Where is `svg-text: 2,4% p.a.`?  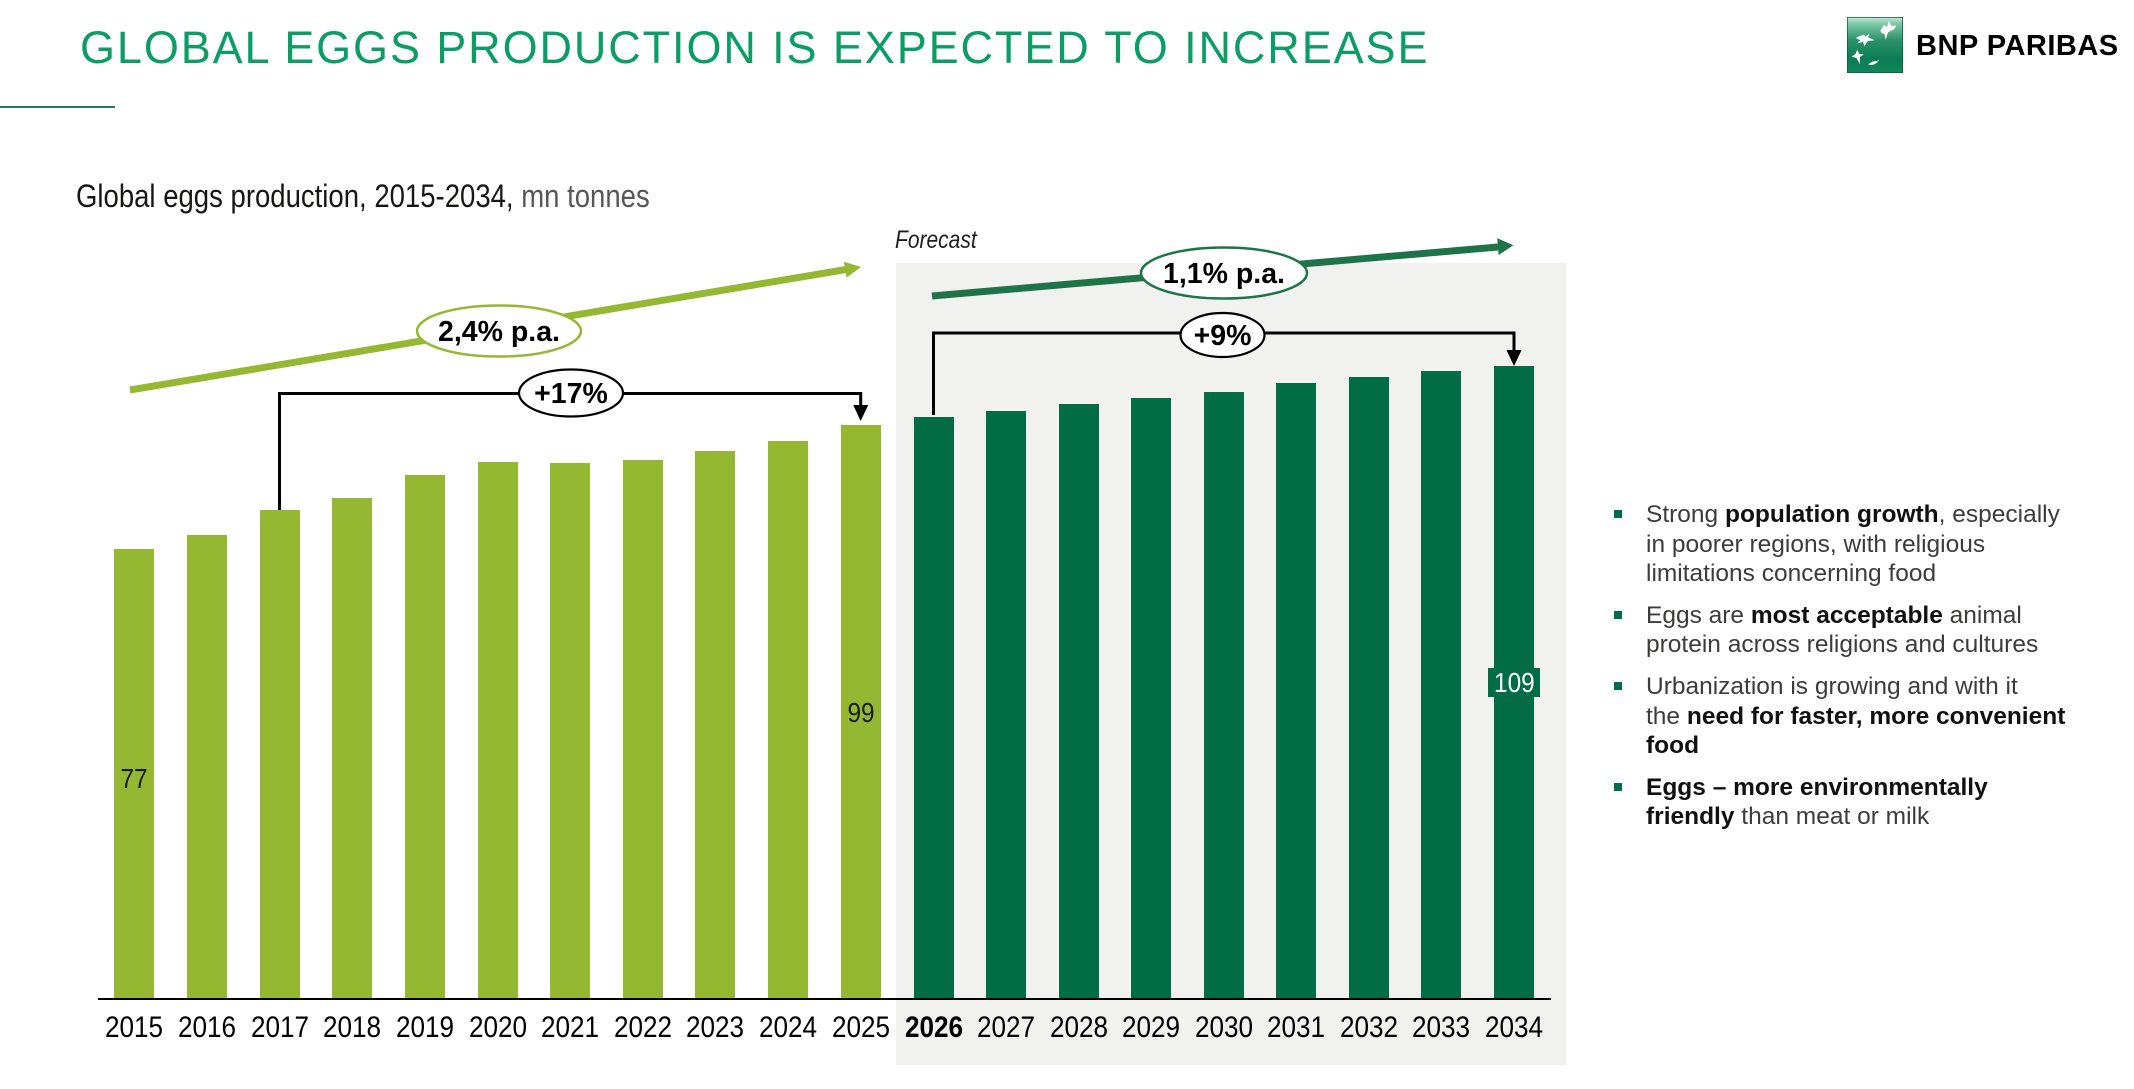 svg-text: 2,4% p.a. is located at coordinates (499, 332).